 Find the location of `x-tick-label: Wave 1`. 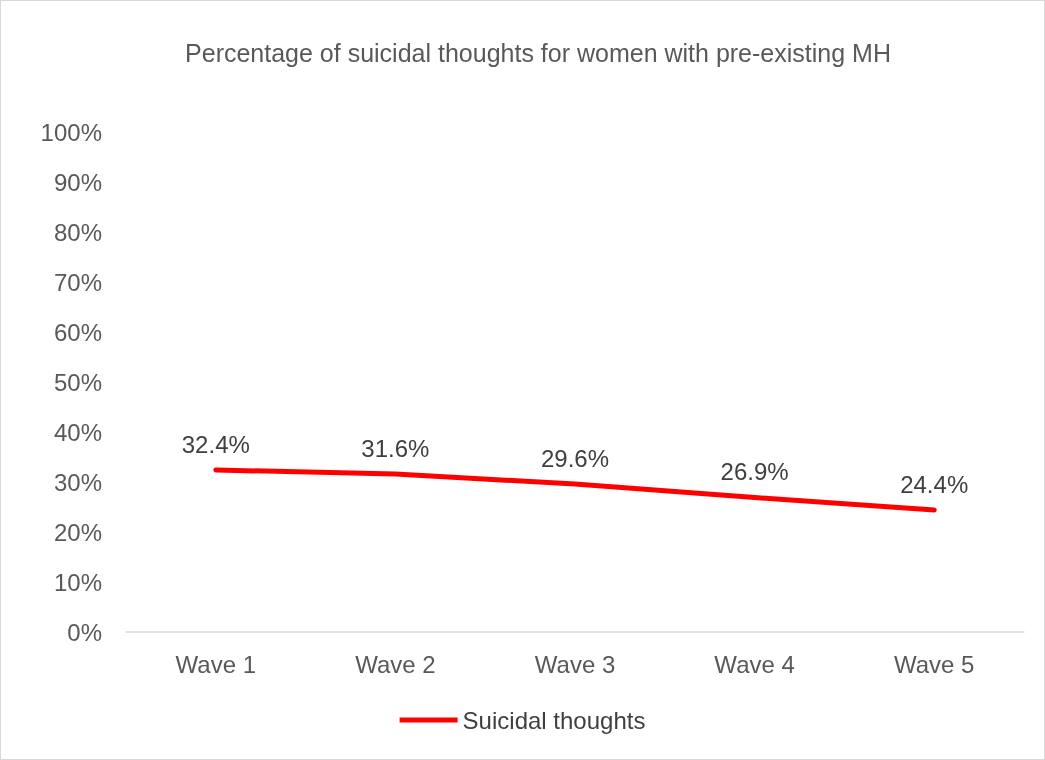

x-tick-label: Wave 1 is located at coordinates (216, 664).